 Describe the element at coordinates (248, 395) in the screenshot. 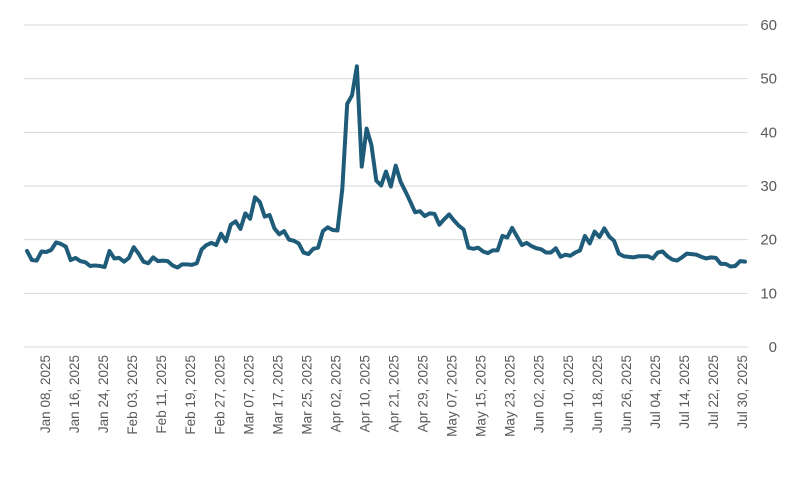

I see `x-tick-label: Mar 07, 2025` at that location.